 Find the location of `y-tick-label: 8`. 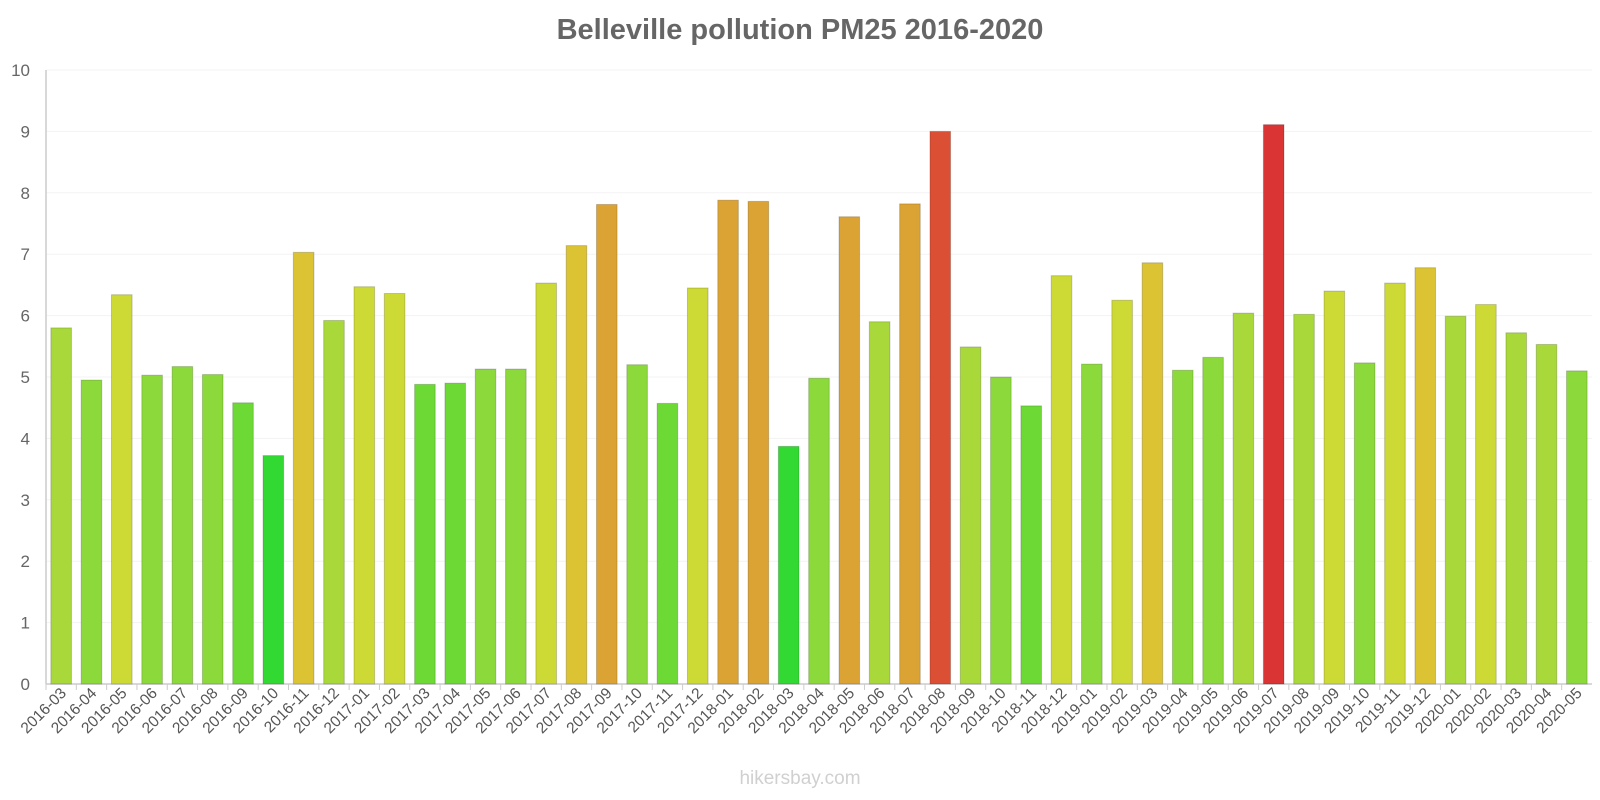

y-tick-label: 8 is located at coordinates (25, 193).